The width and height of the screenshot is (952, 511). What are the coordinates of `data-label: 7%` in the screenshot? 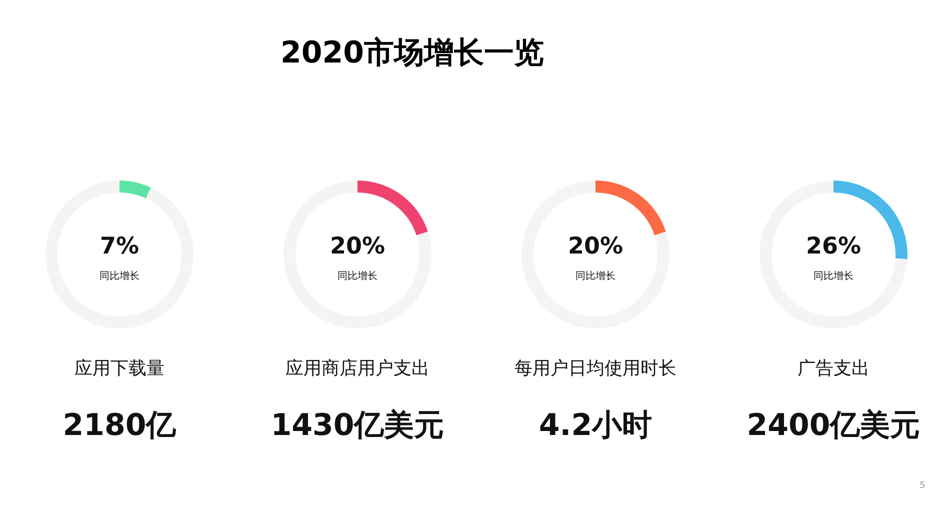 It's located at (120, 247).